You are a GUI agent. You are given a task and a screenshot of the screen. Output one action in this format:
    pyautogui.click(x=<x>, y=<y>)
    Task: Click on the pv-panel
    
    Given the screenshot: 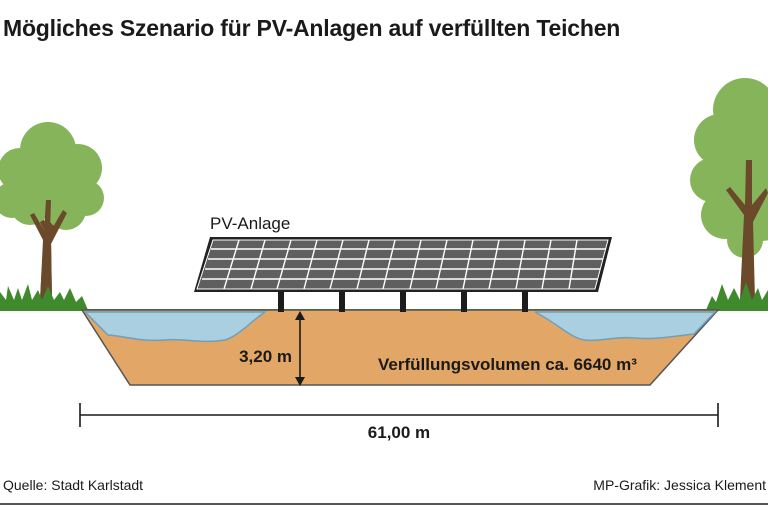 What is the action you would take?
    pyautogui.click(x=403, y=264)
    